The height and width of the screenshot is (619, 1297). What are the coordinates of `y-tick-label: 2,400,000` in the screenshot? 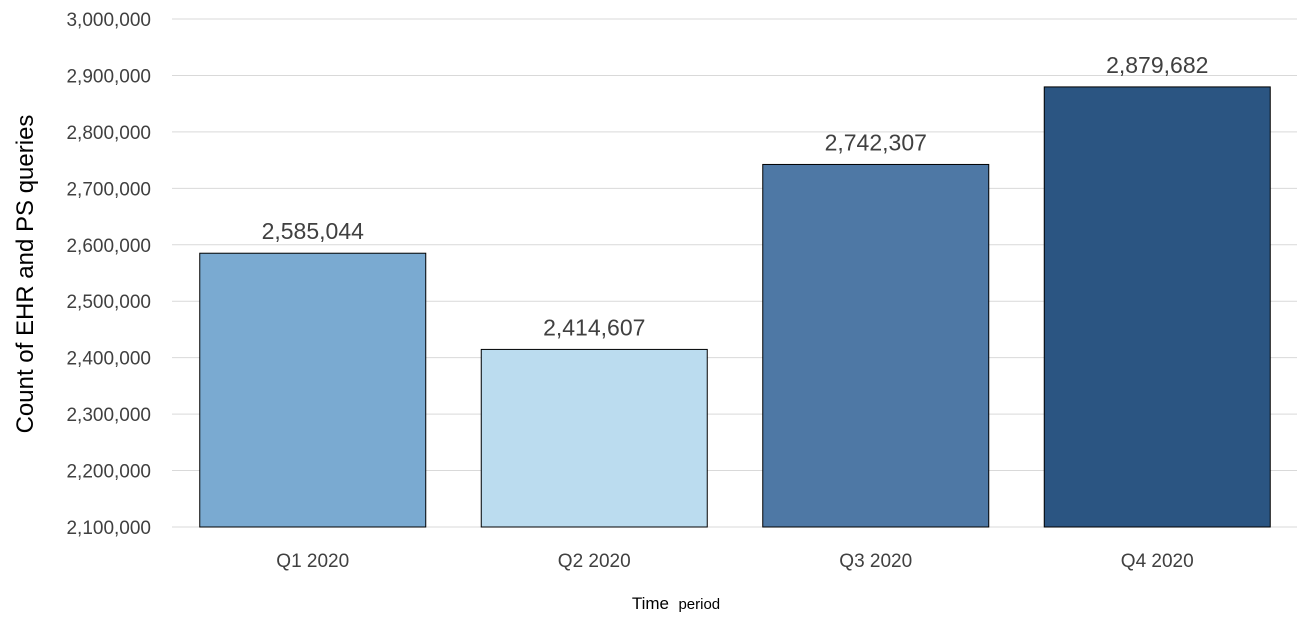 It's located at (108, 359).